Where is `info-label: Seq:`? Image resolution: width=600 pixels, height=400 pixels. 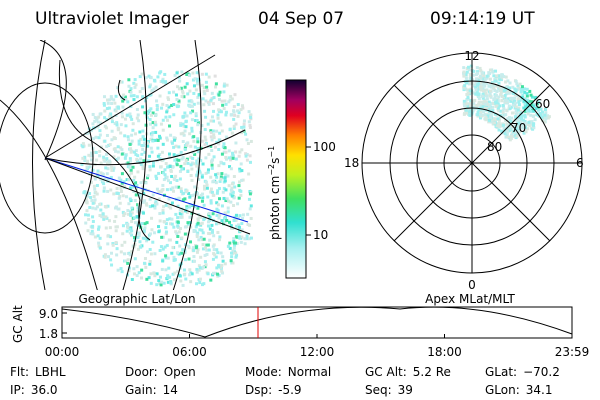
info-label: Seq: is located at coordinates (378, 390).